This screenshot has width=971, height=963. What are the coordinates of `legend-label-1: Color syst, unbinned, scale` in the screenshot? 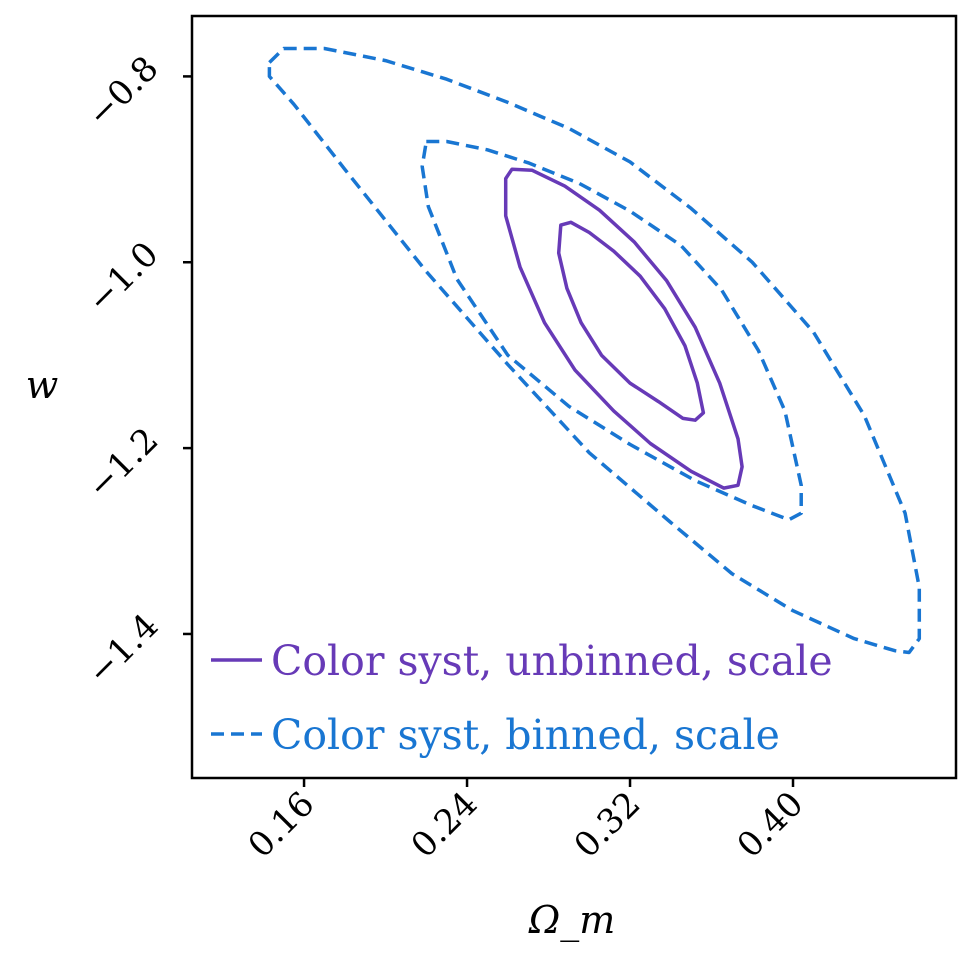 It's located at (552, 661).